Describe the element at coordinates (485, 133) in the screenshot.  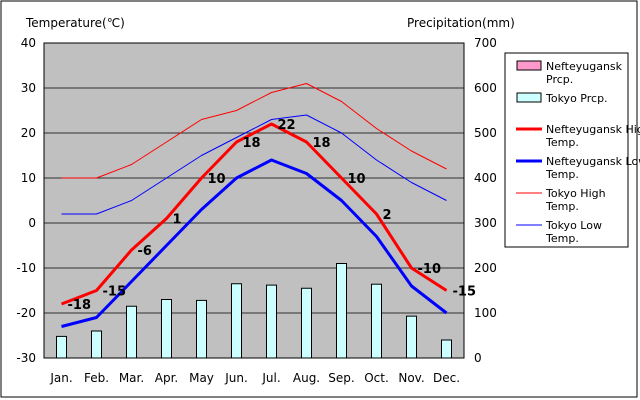
I see `right-tick-label: 500` at that location.